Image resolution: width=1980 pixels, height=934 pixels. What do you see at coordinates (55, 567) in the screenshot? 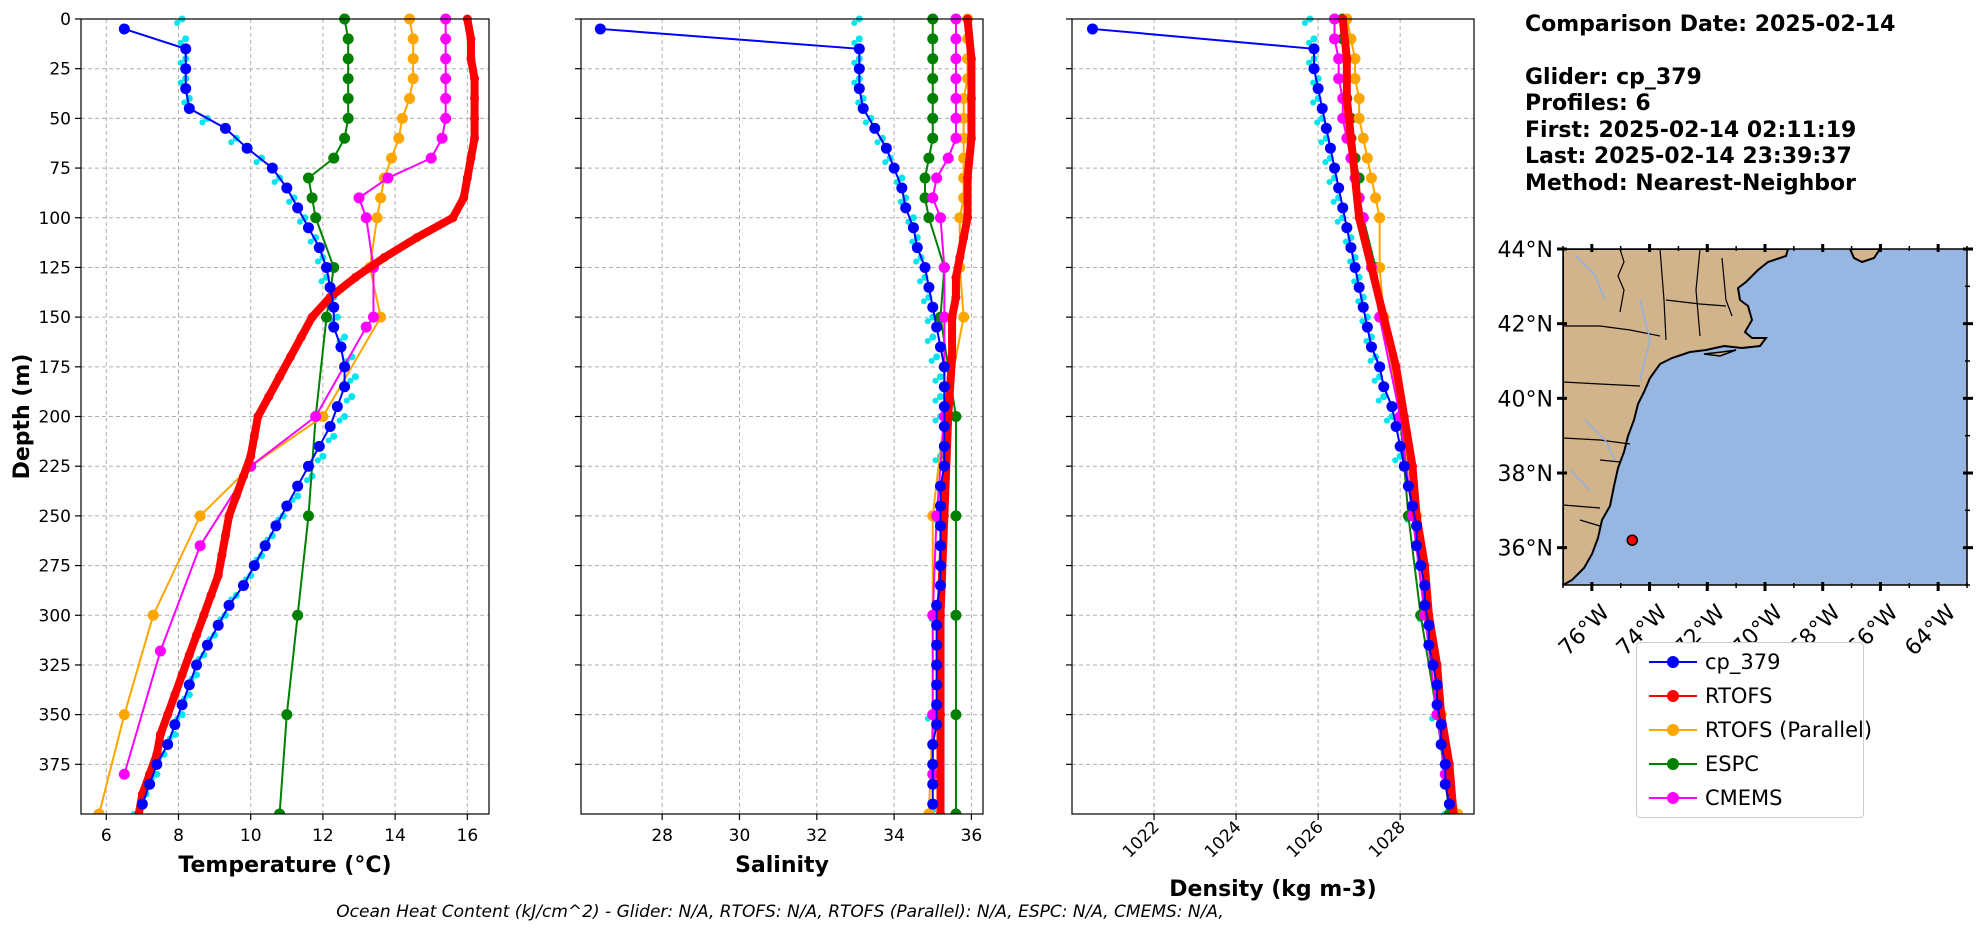
I see `y-tick-label: 275` at bounding box center [55, 567].